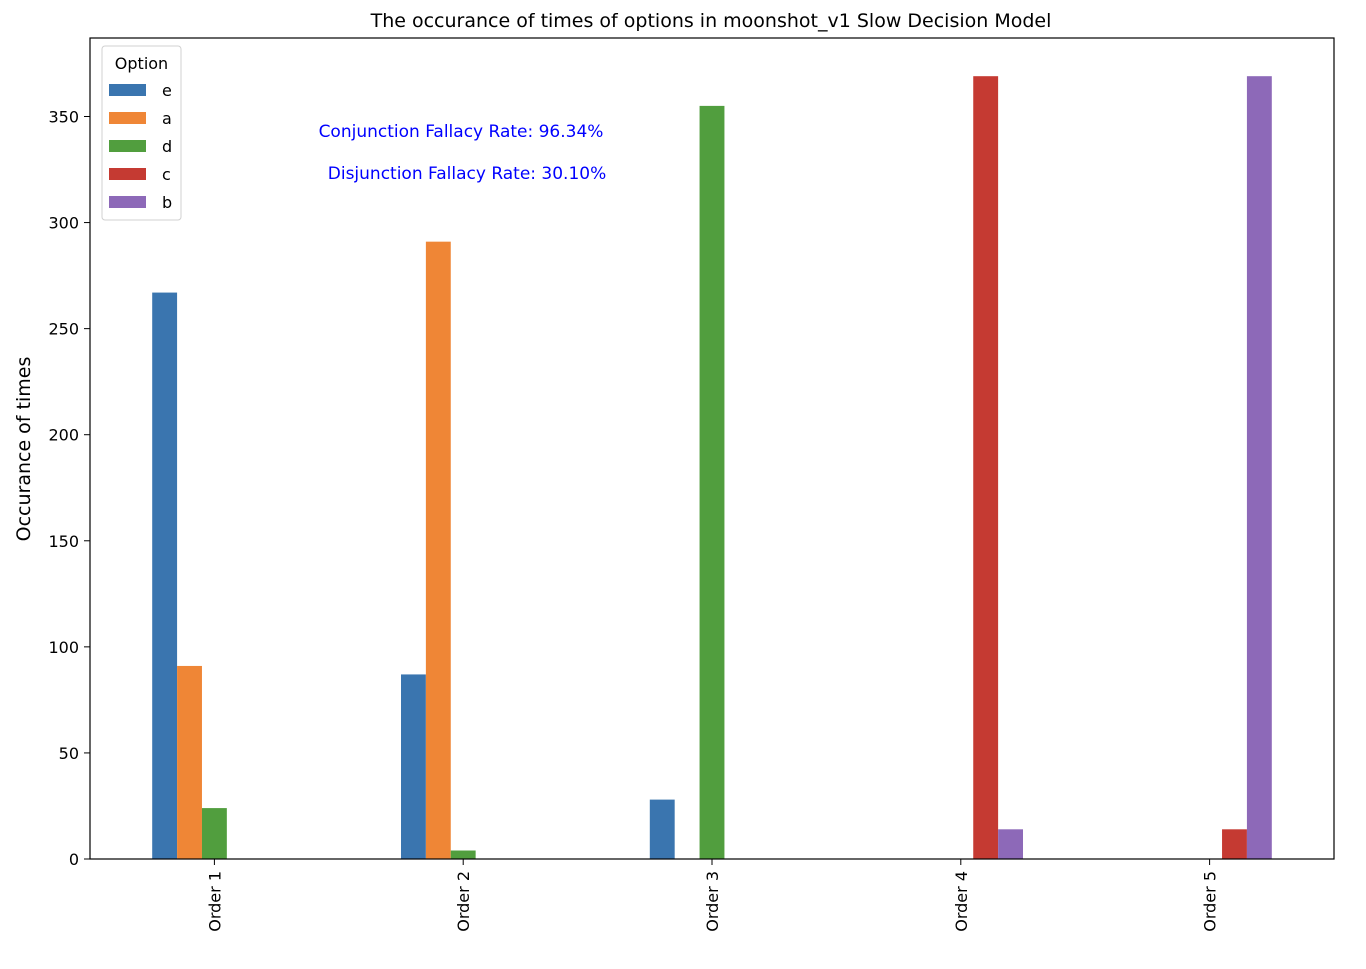 This screenshot has height=969, width=1366. I want to click on legend-swatch-d, so click(127, 146).